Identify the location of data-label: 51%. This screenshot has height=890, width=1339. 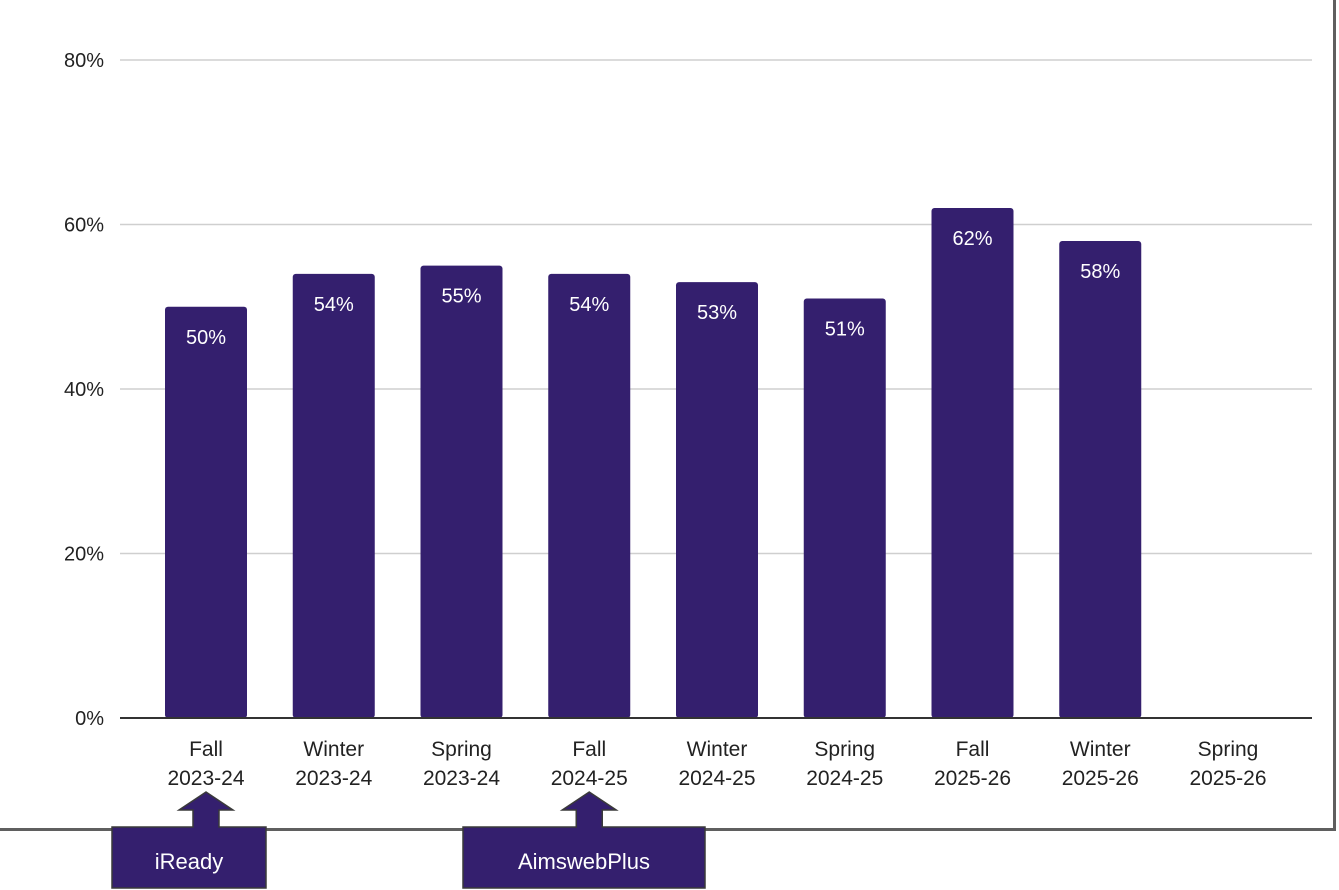
(845, 330).